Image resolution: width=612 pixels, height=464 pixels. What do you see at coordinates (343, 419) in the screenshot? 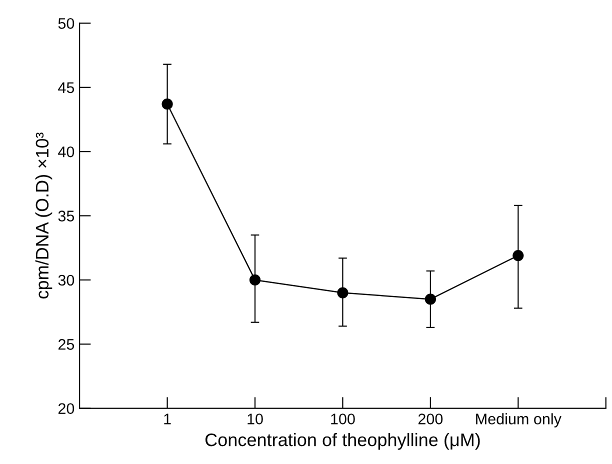
I see `x-tick-label: 100` at bounding box center [343, 419].